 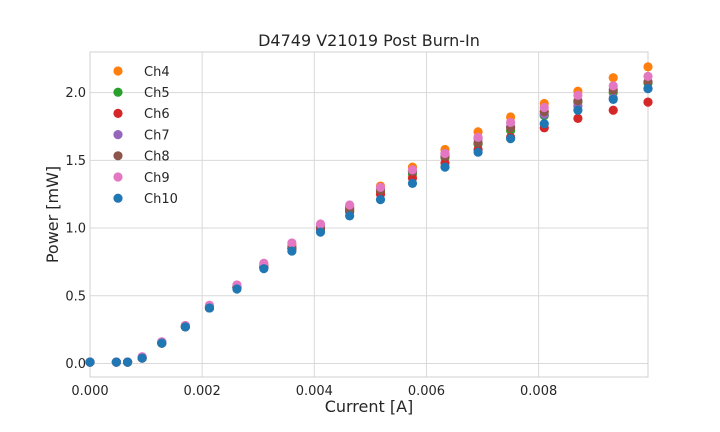 What do you see at coordinates (369, 406) in the screenshot?
I see `x-axis-label: Current [A]` at bounding box center [369, 406].